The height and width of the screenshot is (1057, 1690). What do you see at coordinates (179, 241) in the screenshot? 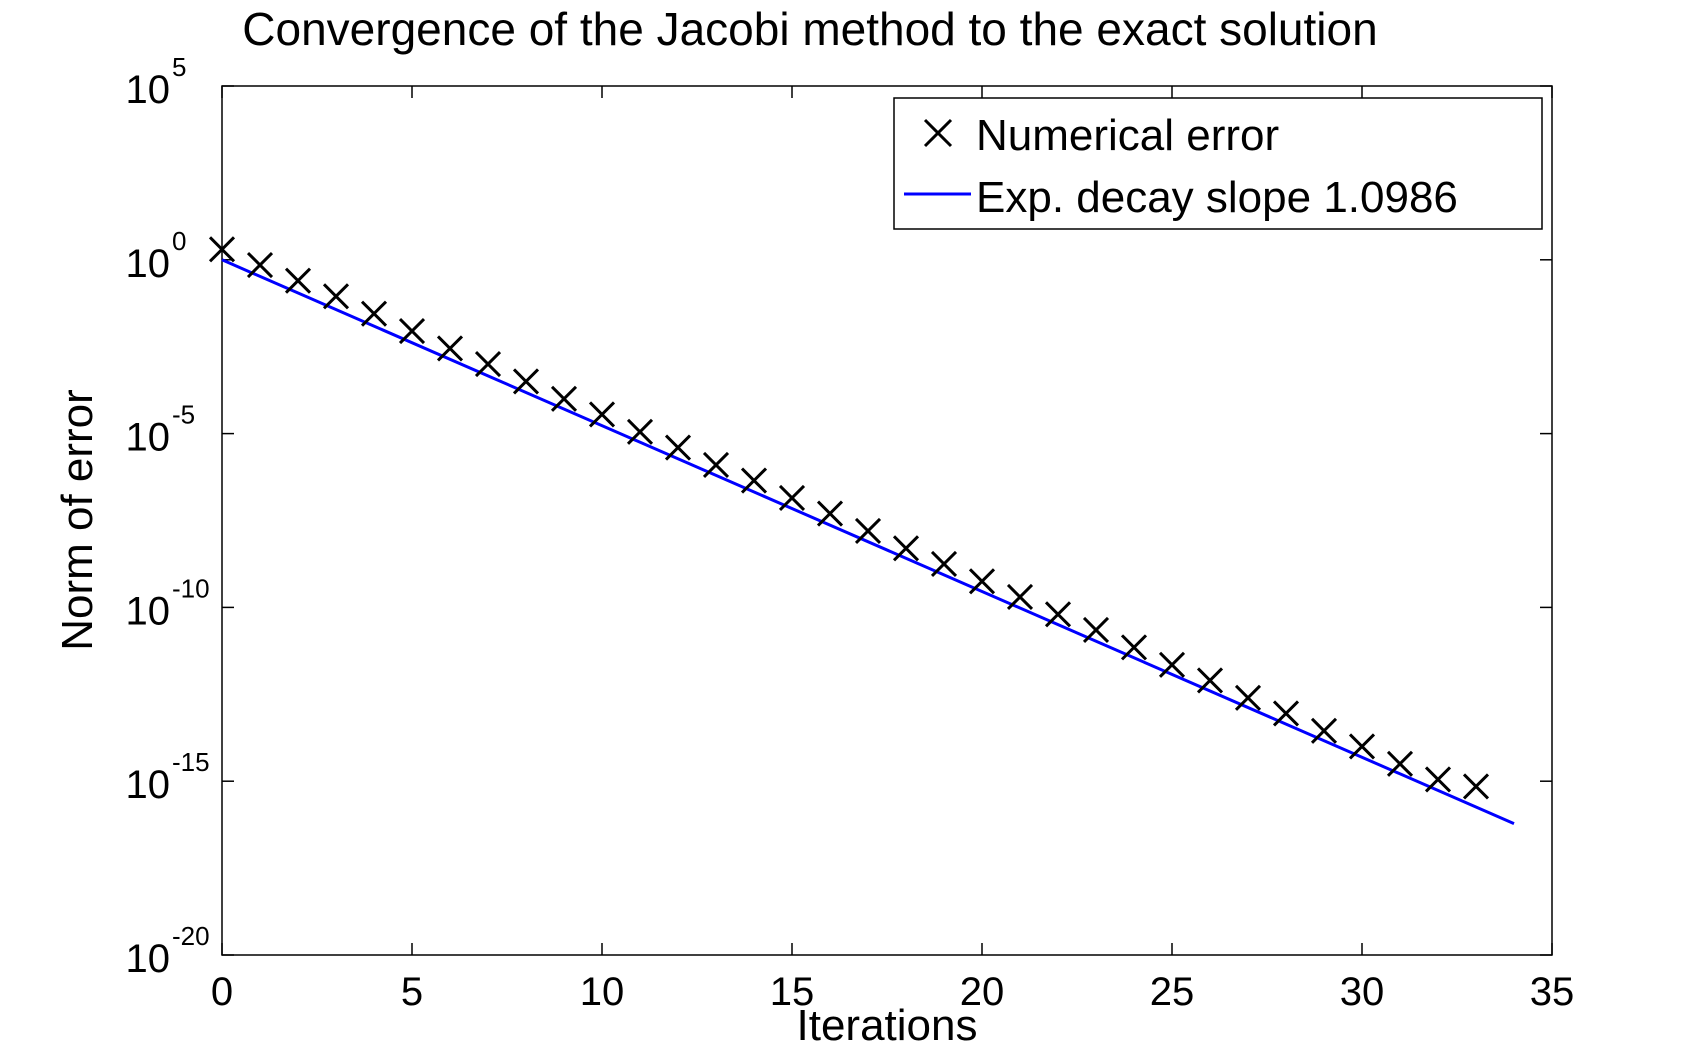
I see `y-tick-label-exponent: 0` at bounding box center [179, 241].